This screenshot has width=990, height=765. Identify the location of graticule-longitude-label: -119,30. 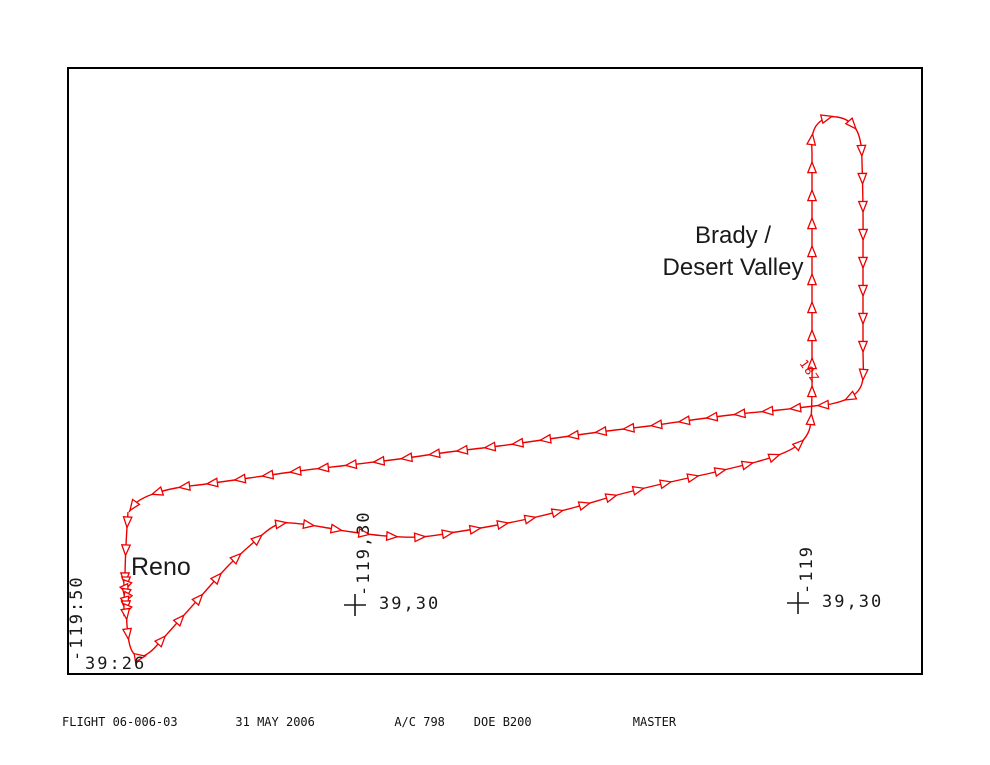
(364, 553).